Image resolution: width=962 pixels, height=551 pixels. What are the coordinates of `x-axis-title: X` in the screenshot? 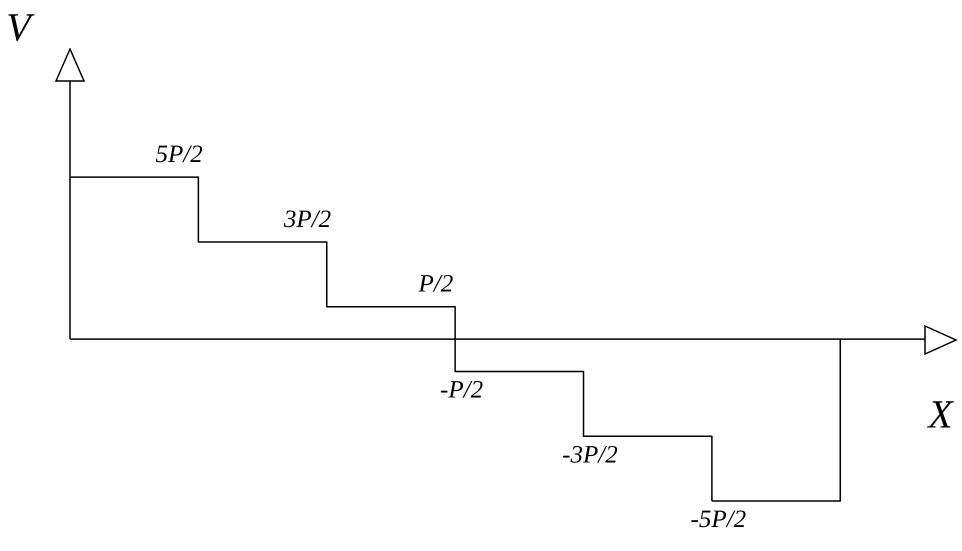 It's located at (940, 414).